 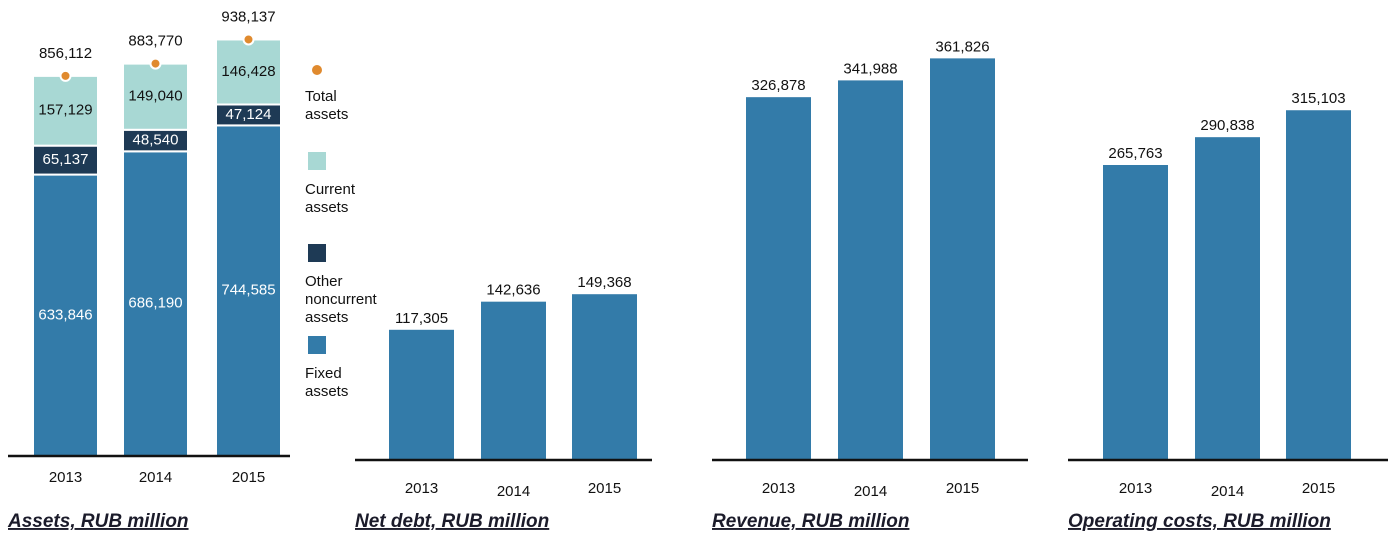 I want to click on total-label: 938,137, so click(x=248, y=16).